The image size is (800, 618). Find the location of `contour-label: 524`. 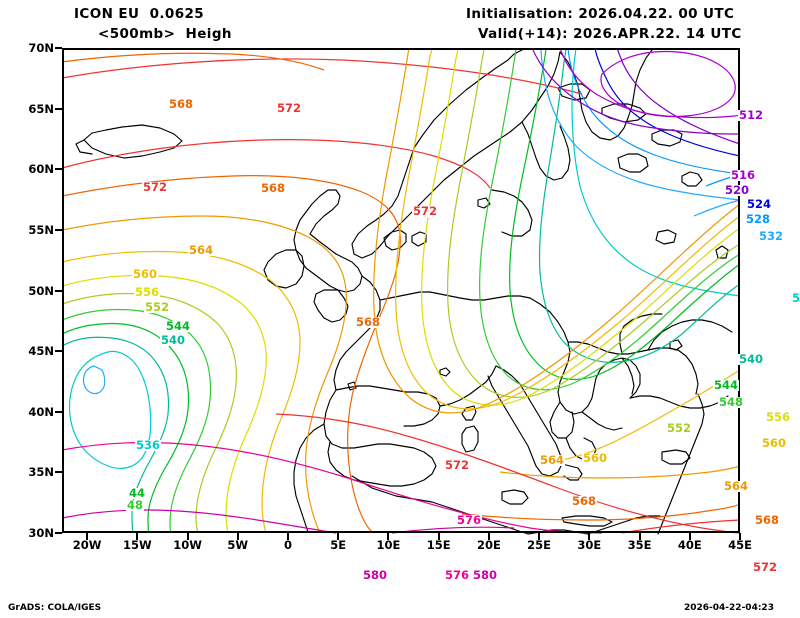

contour-label: 524 is located at coordinates (759, 204).